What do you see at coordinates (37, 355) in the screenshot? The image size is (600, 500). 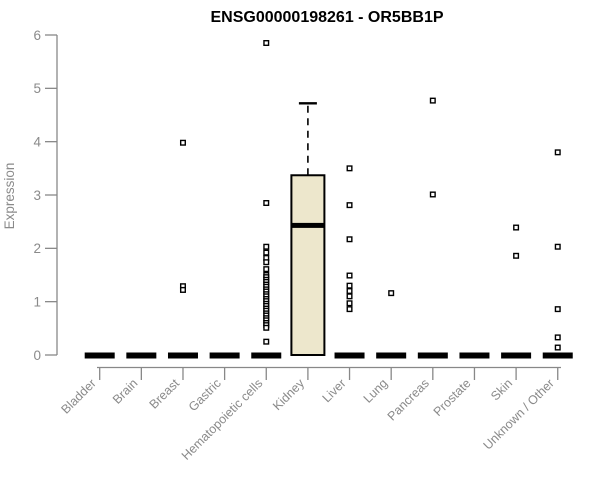 I see `y-tick-label: 0` at bounding box center [37, 355].